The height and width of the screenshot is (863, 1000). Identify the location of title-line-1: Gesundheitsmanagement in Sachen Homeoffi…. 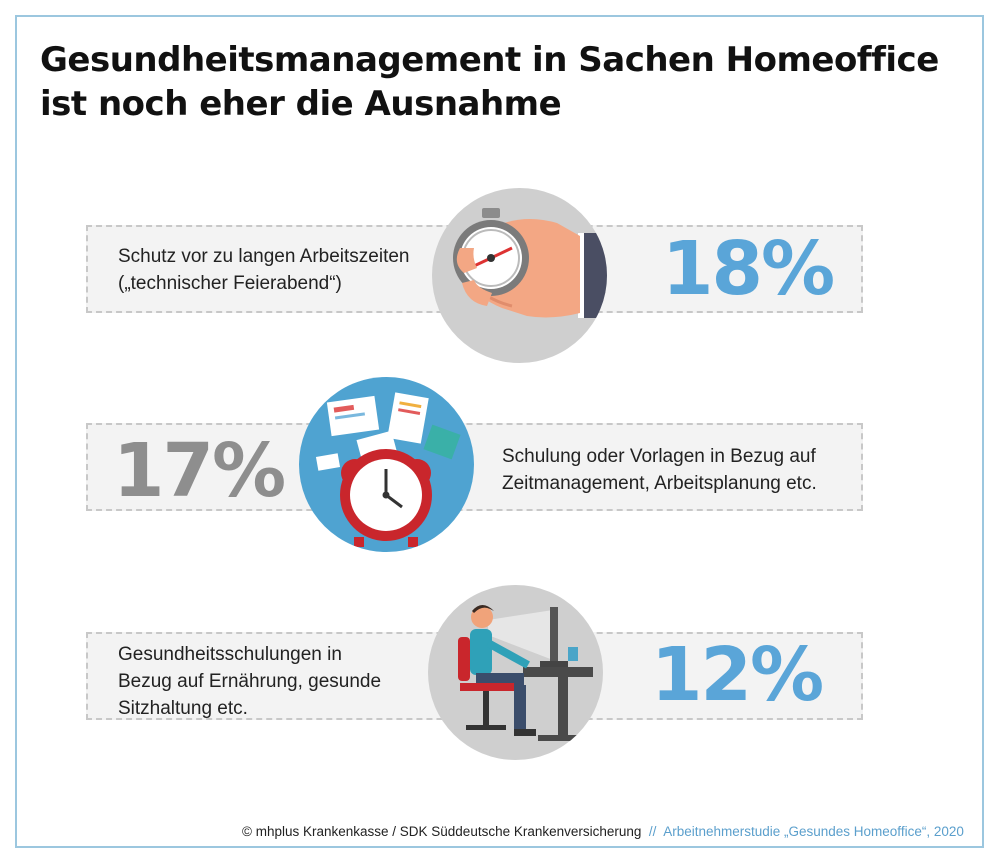
(489, 60).